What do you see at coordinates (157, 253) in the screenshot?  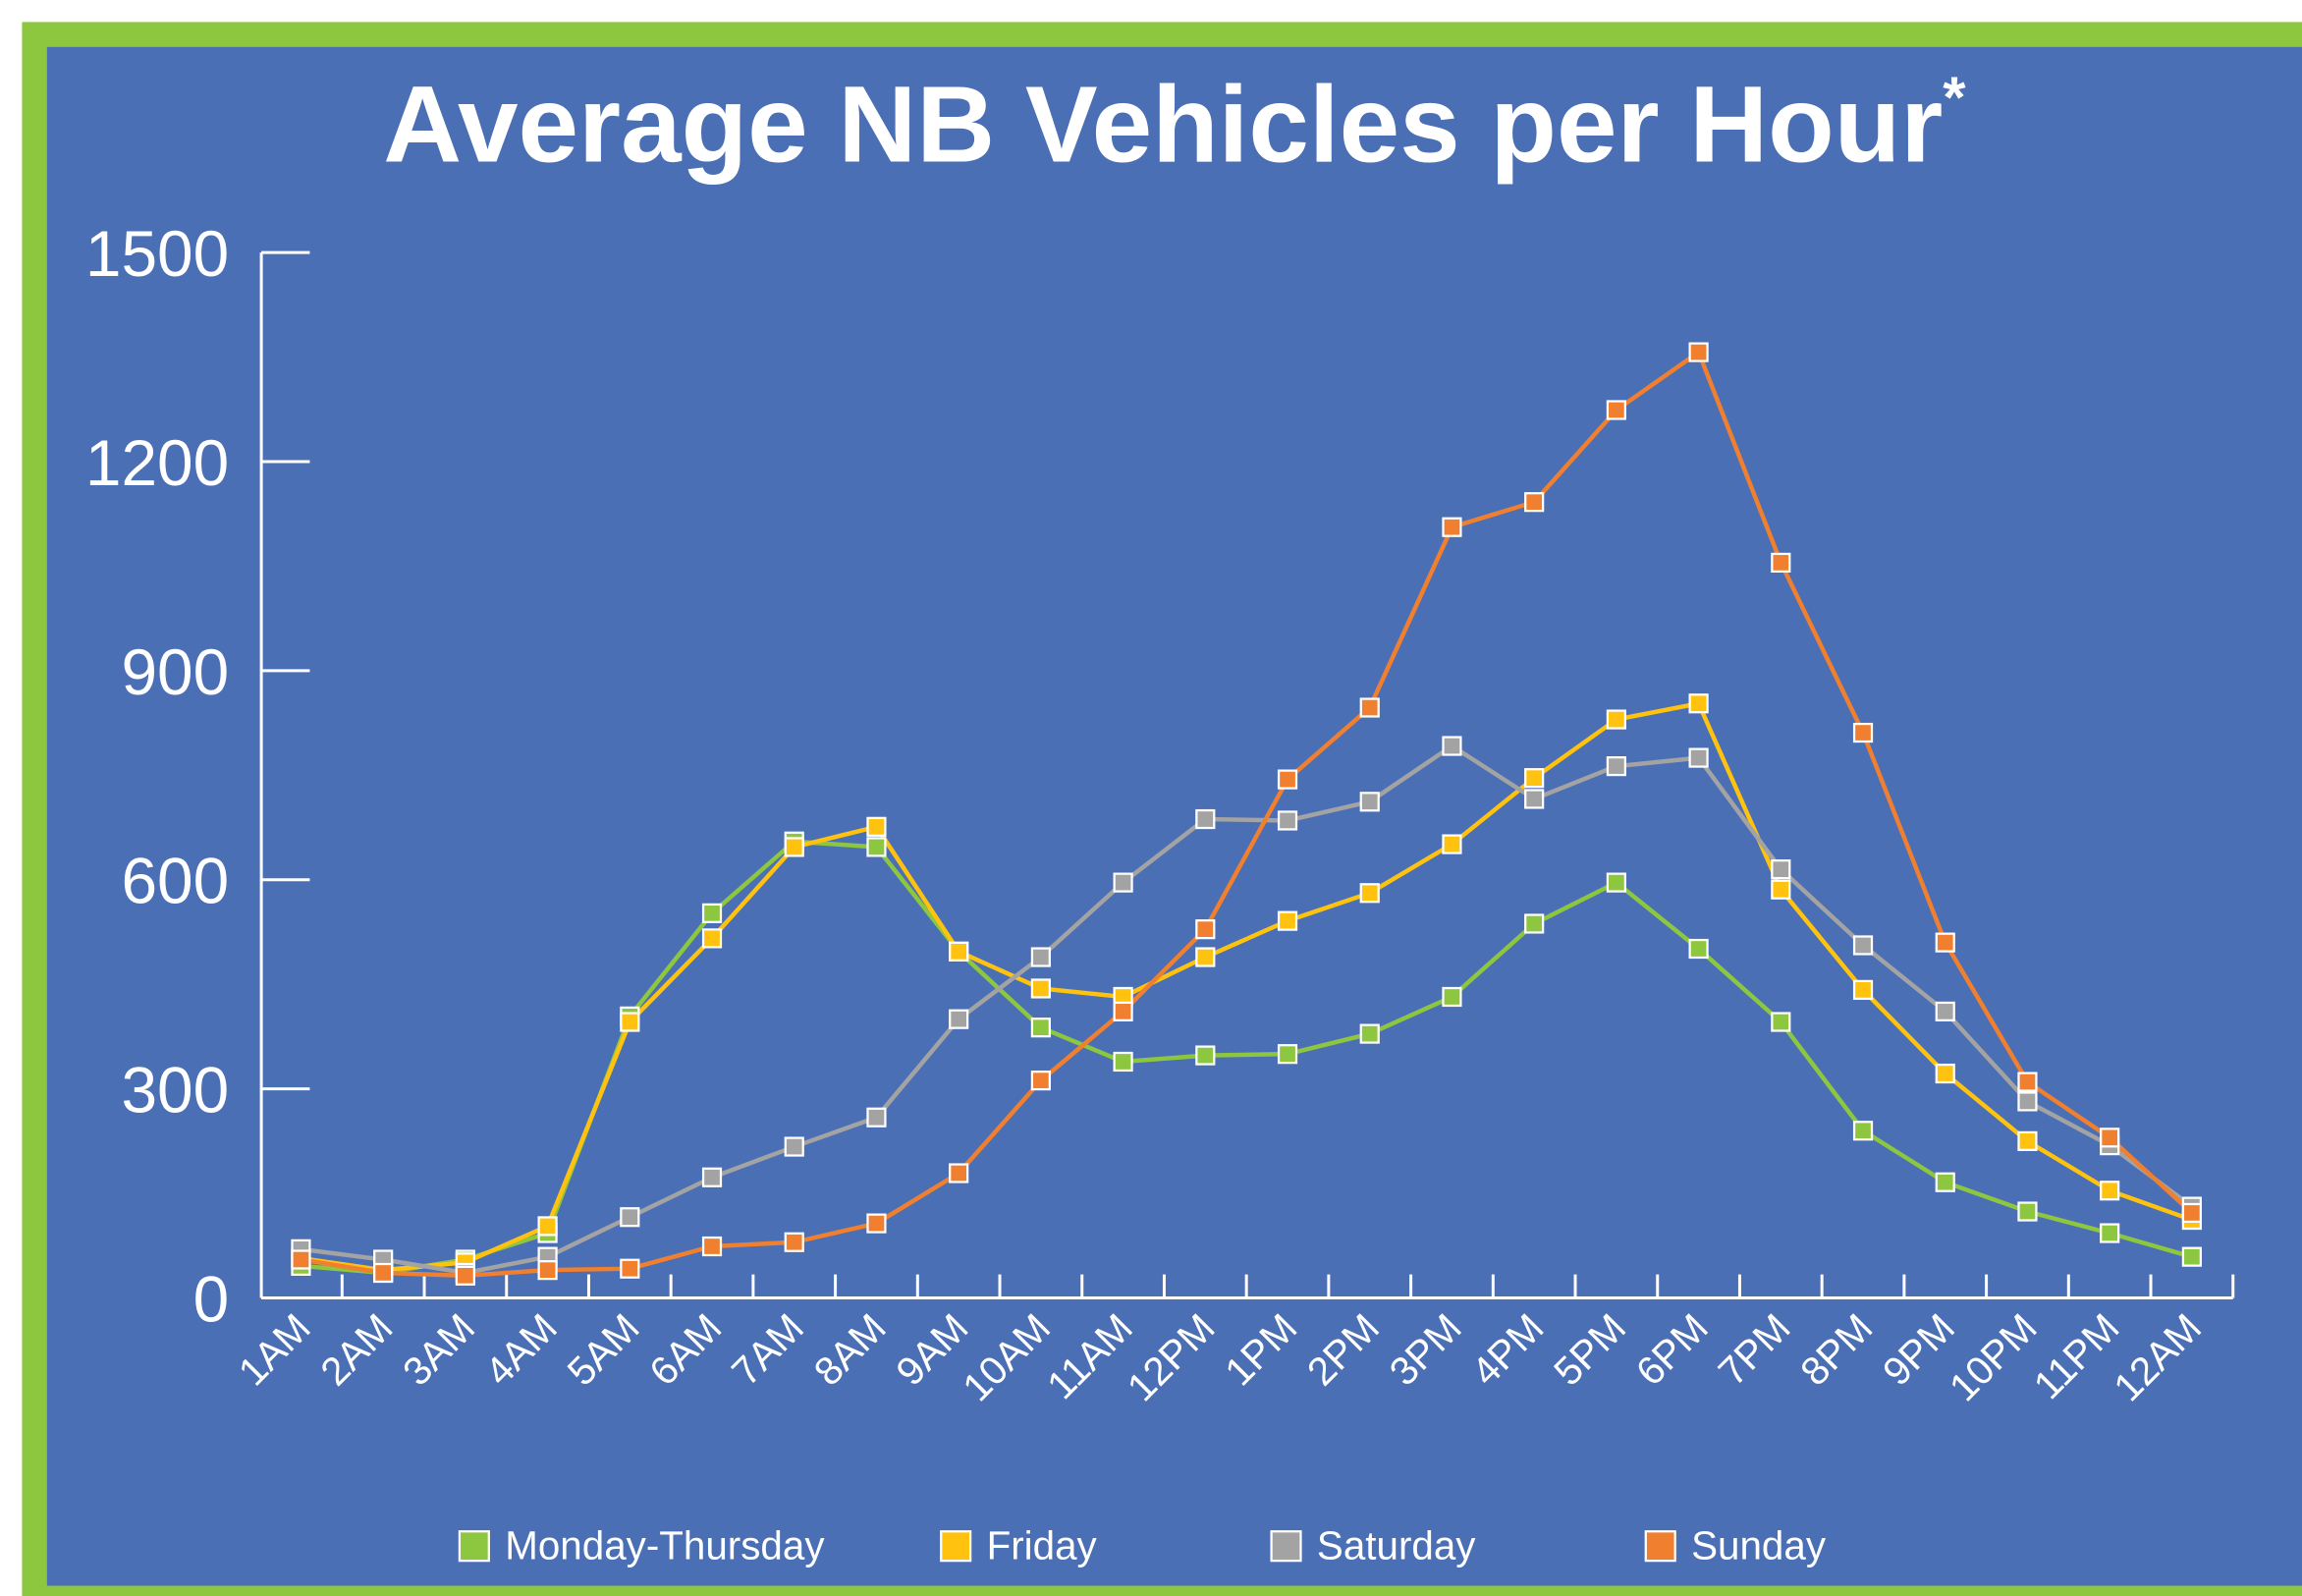 I see `y-tick-label: 1500` at bounding box center [157, 253].